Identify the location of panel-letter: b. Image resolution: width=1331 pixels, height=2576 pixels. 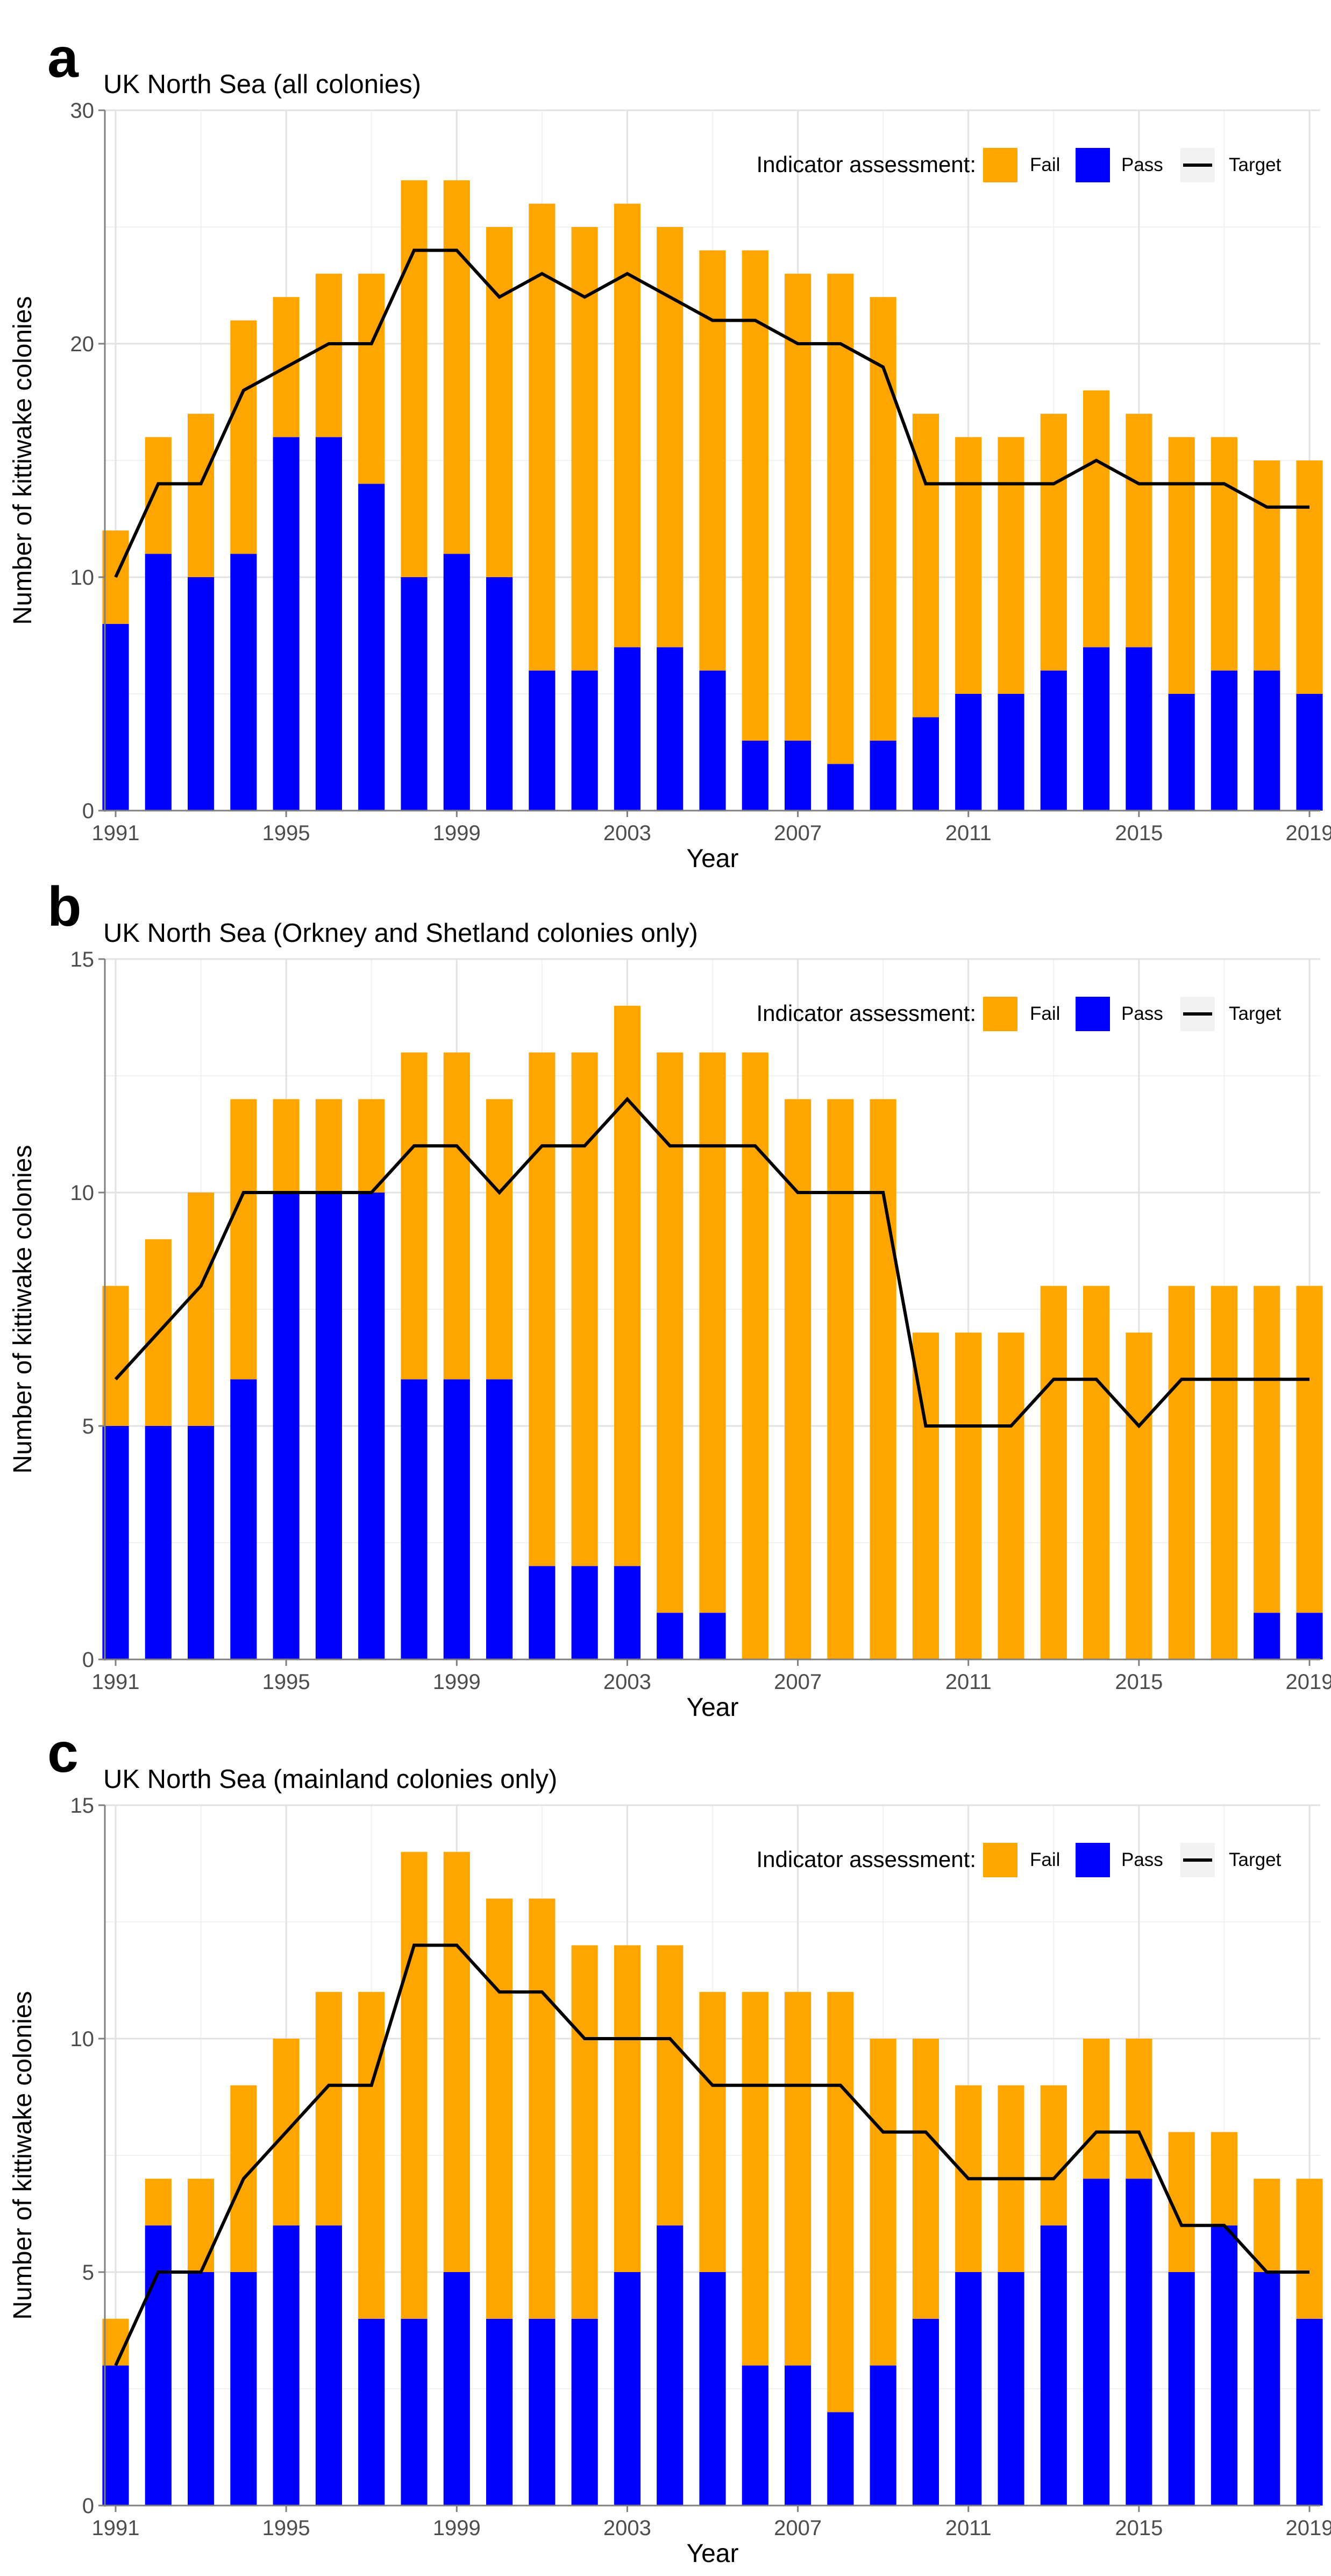
(64, 907).